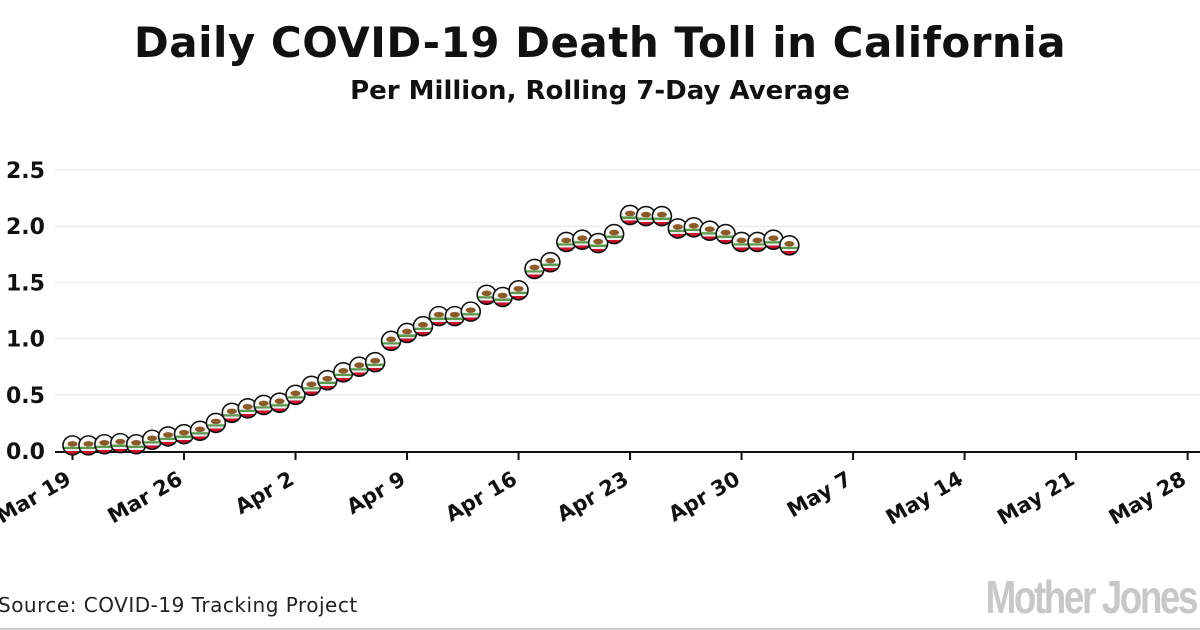  I want to click on y-tick-label: 1.0, so click(25, 340).